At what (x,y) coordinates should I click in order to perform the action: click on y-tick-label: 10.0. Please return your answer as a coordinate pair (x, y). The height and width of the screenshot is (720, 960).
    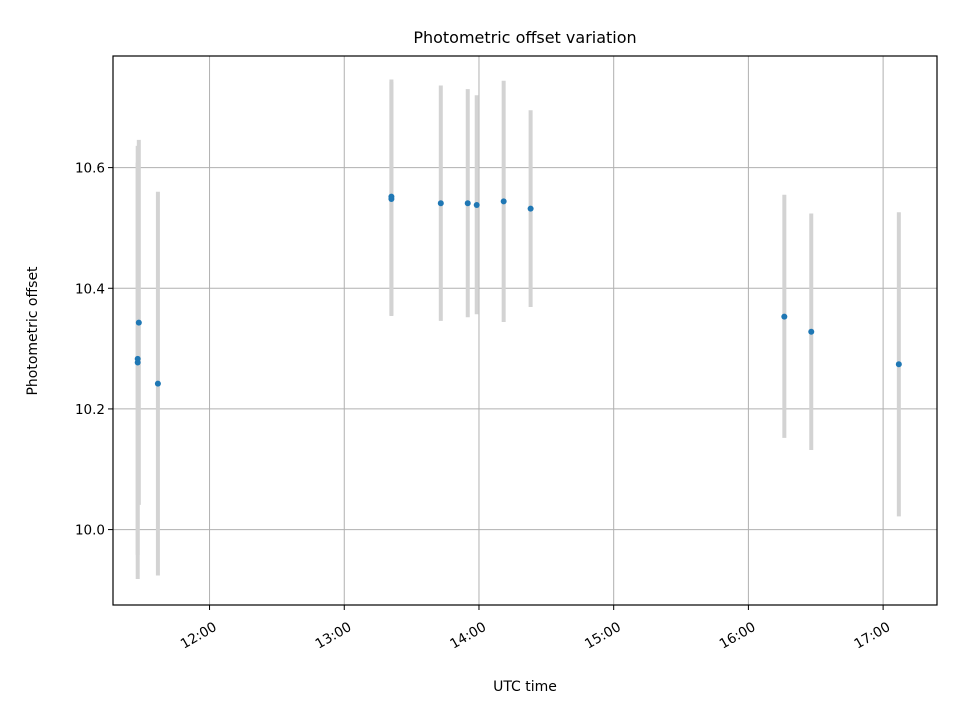
    Looking at the image, I should click on (90, 531).